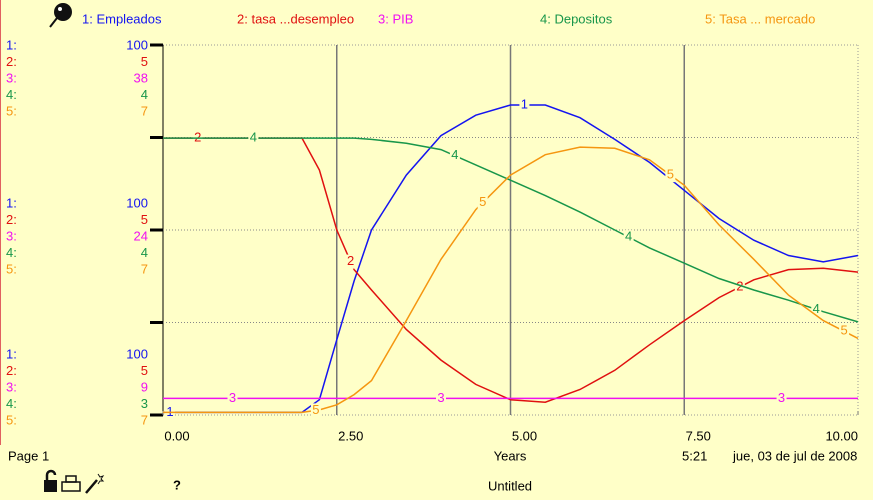  Describe the element at coordinates (694, 455) in the screenshot. I see `time-label: 5:21` at that location.